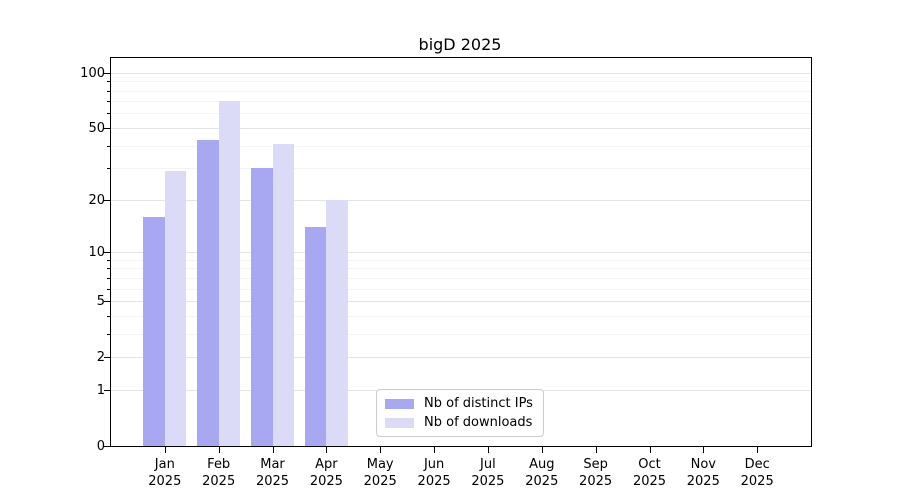 The height and width of the screenshot is (500, 900). Describe the element at coordinates (165, 450) in the screenshot. I see `x-tick-jan` at that location.